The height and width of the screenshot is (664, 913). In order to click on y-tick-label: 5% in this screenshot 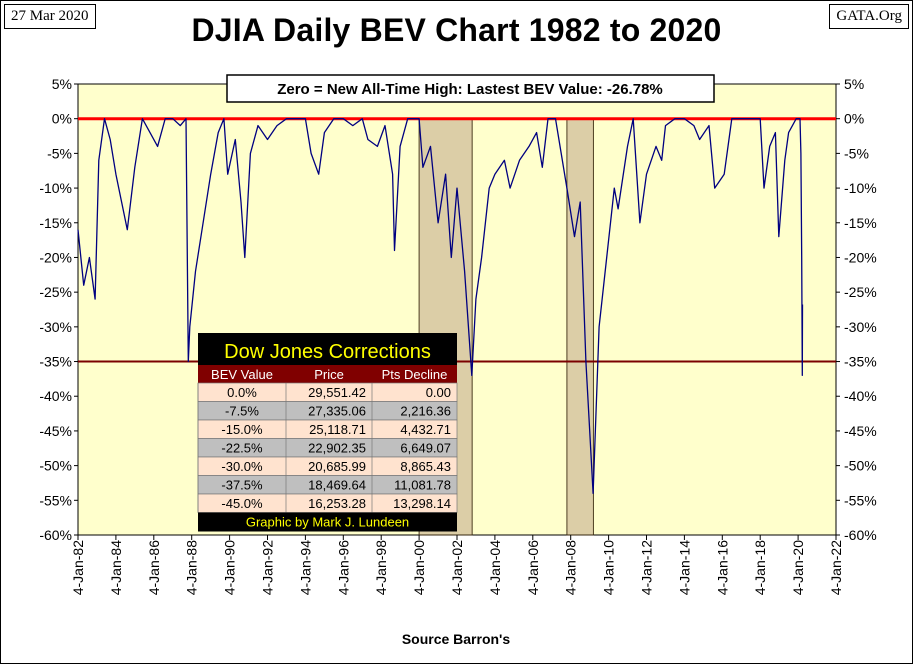, I will do `click(62, 84)`.